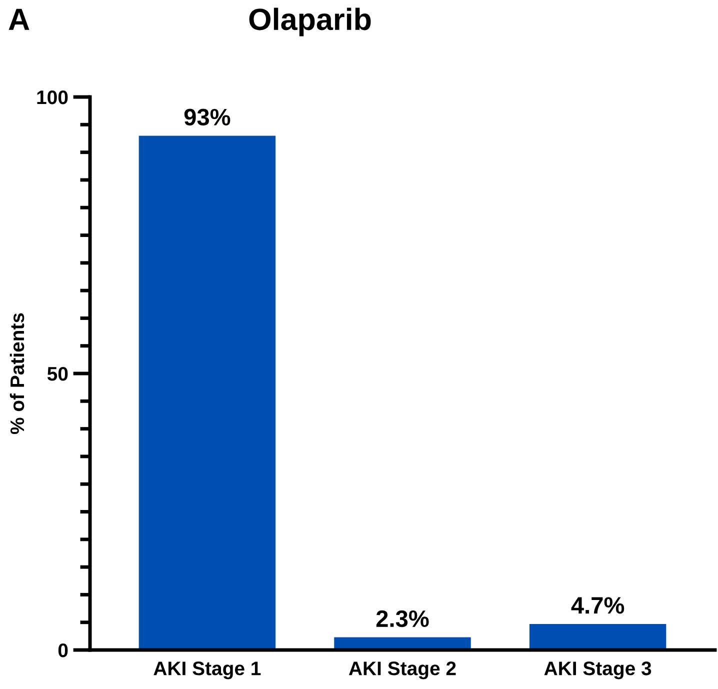 The height and width of the screenshot is (689, 718). Describe the element at coordinates (63, 650) in the screenshot. I see `y-tick-label: 0` at that location.